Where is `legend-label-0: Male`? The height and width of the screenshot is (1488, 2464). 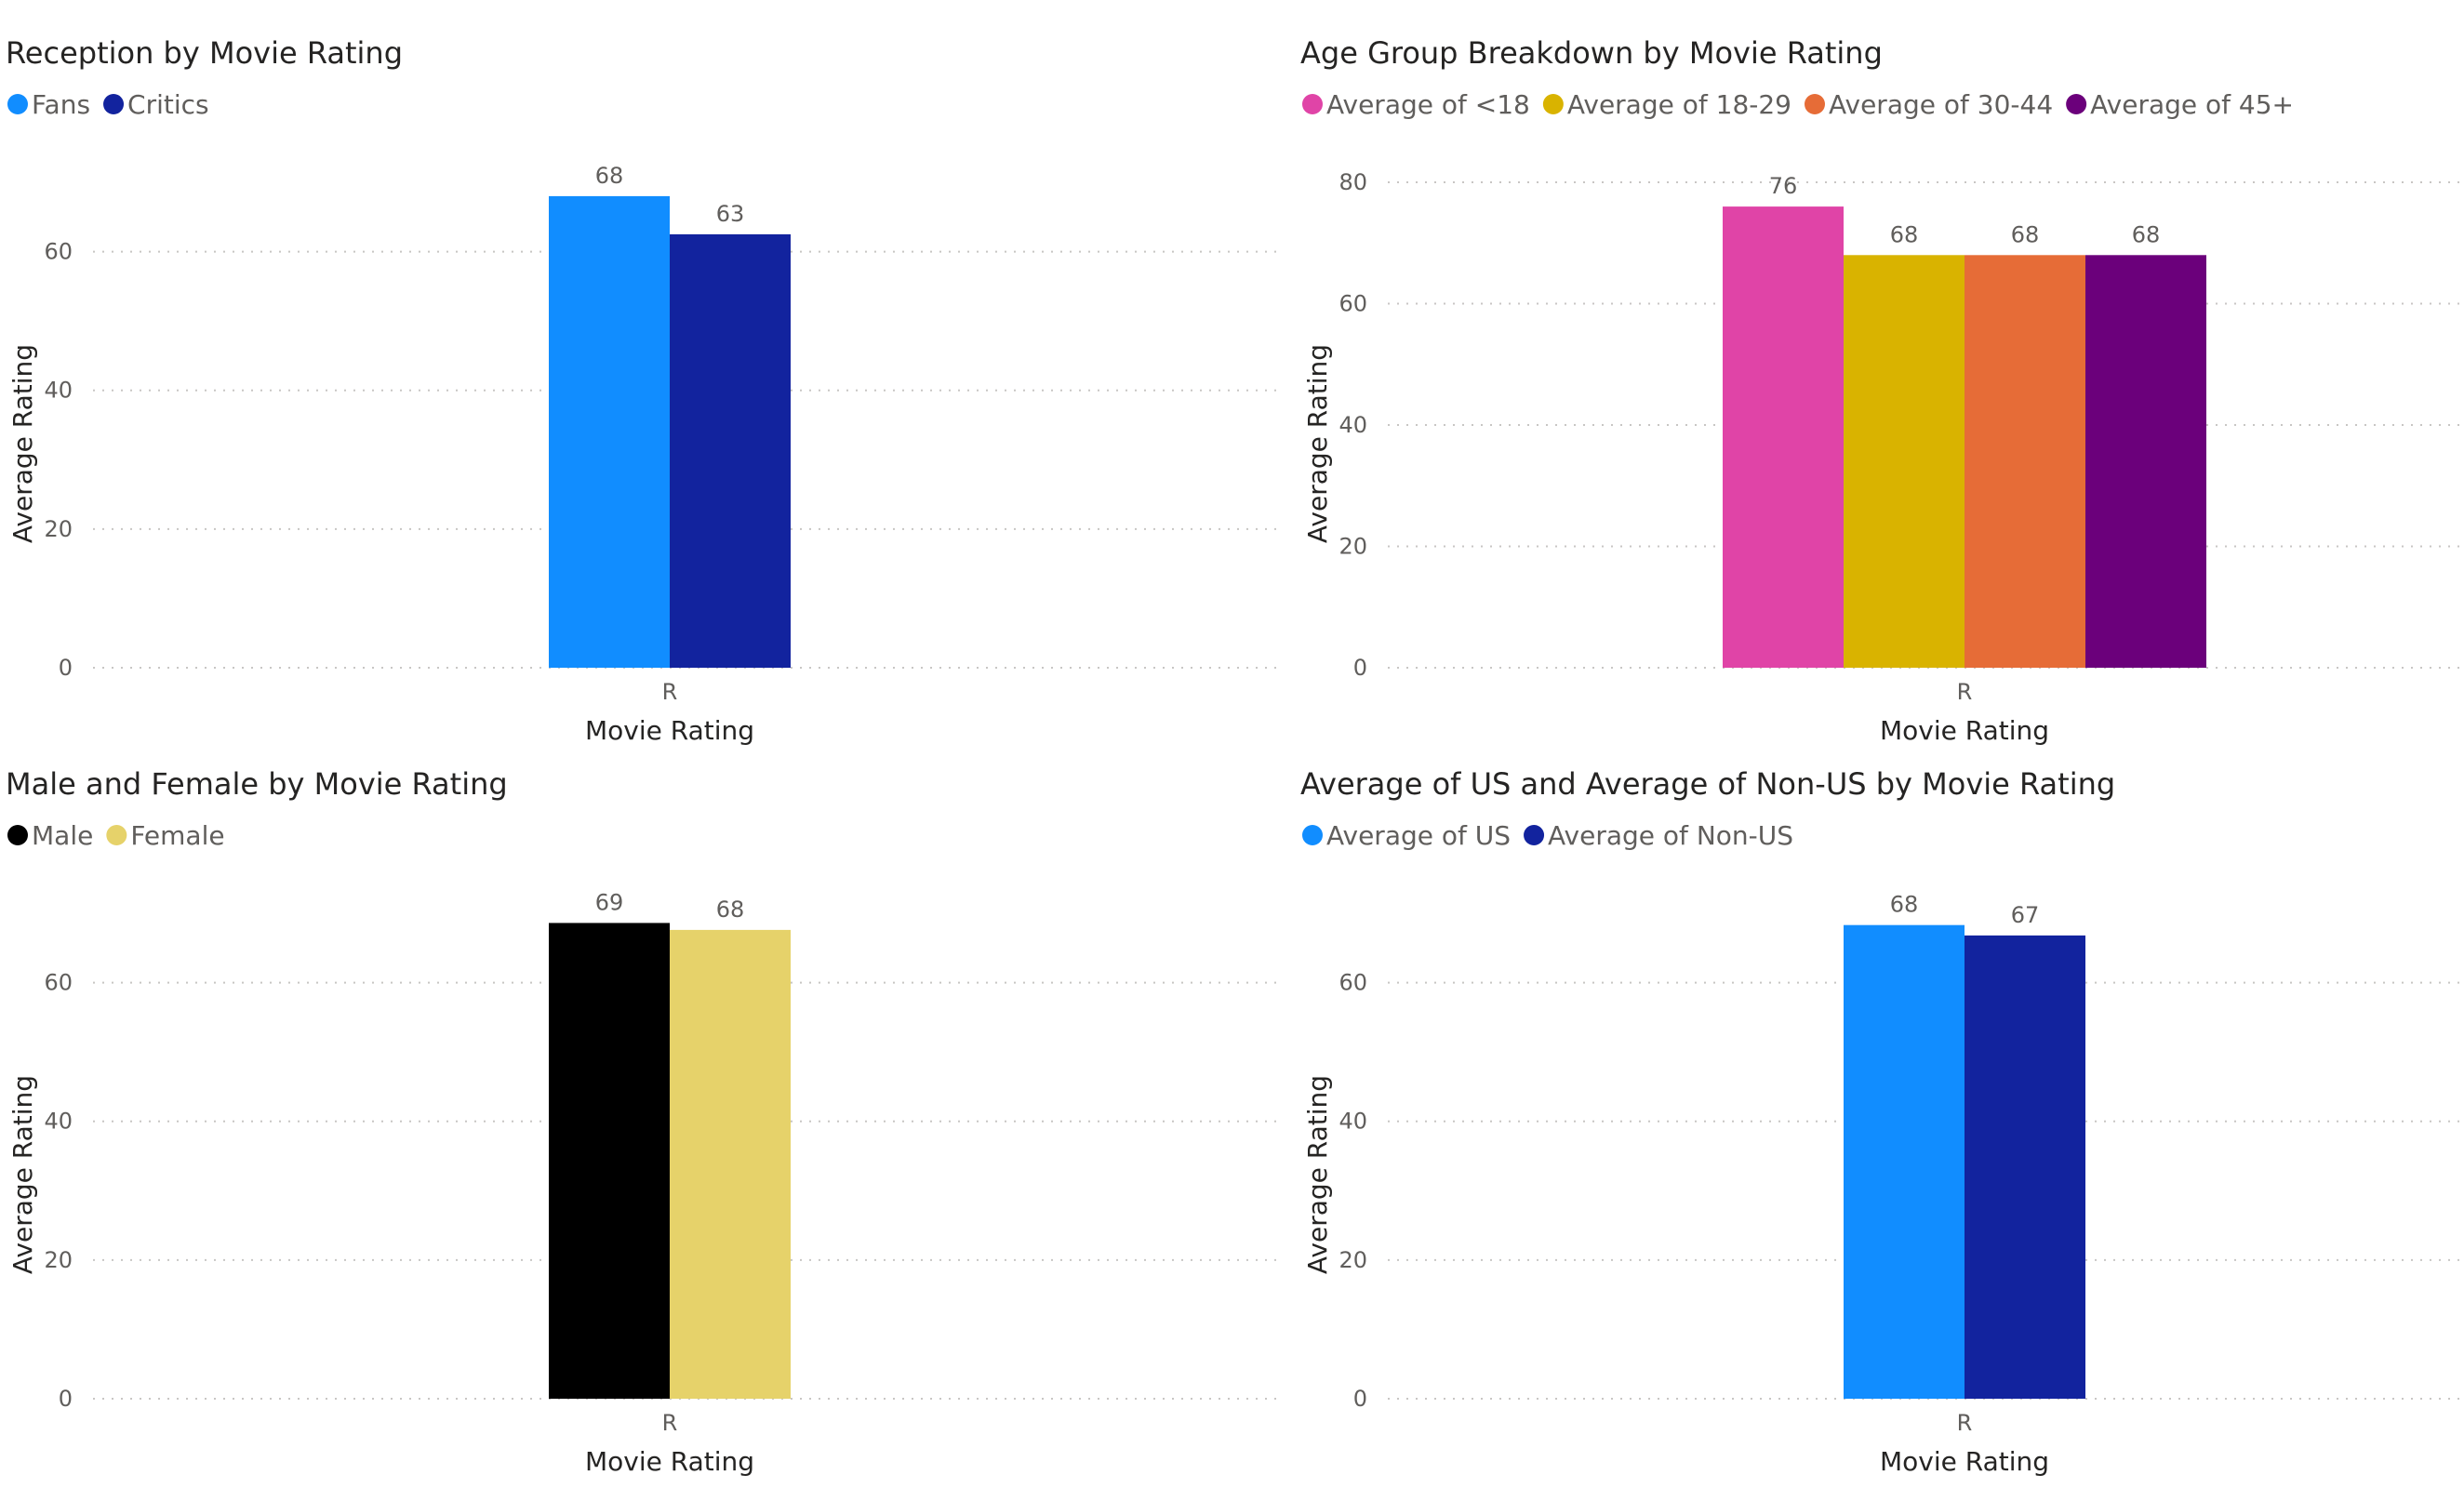
legend-label-0: Male is located at coordinates (62, 835).